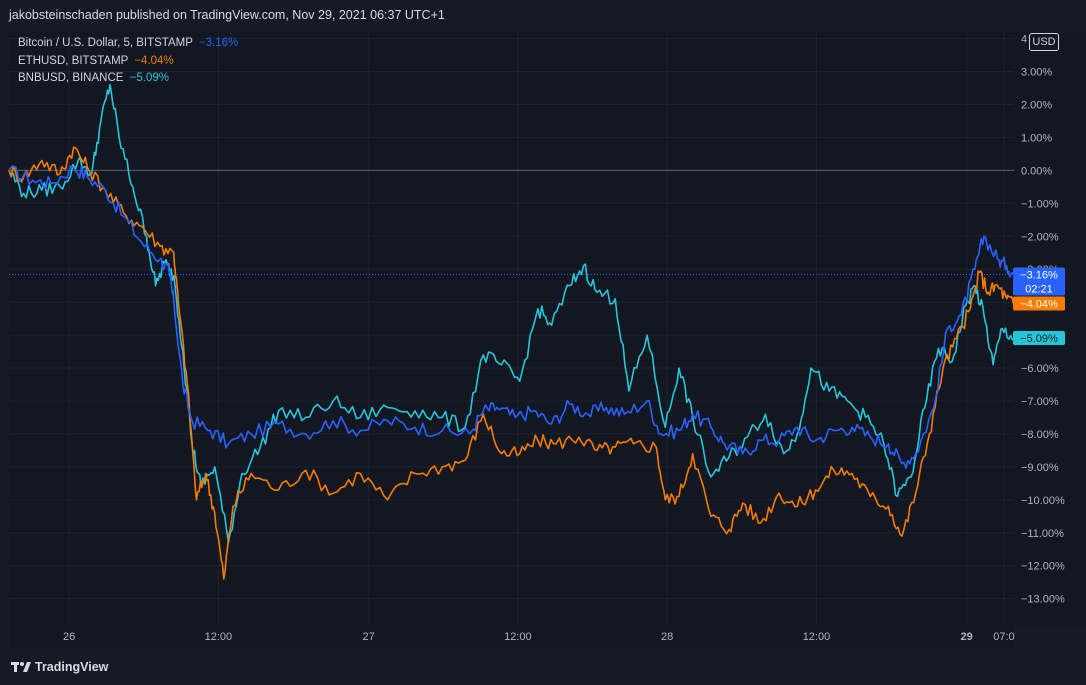 The width and height of the screenshot is (1086, 685). I want to click on price-axis, so click(1050, 328).